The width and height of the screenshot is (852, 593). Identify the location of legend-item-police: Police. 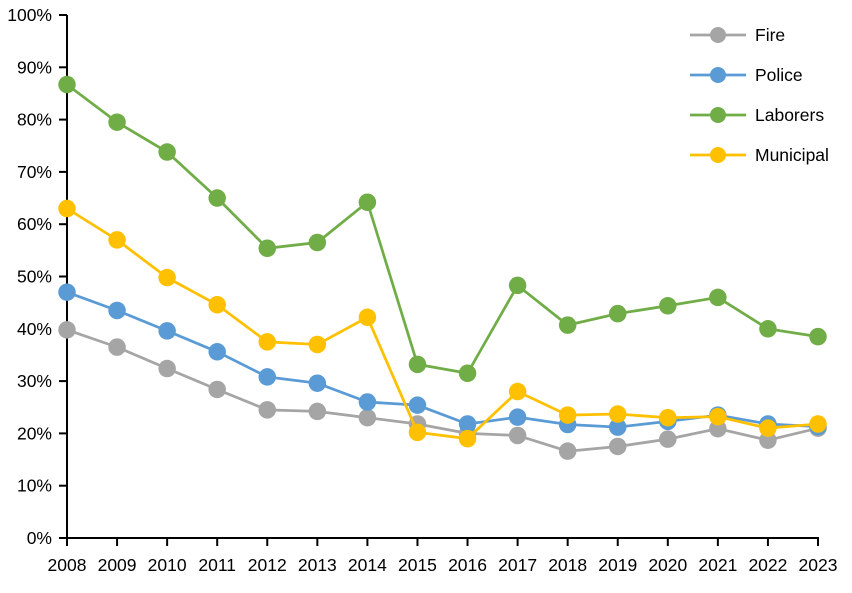
(759, 75).